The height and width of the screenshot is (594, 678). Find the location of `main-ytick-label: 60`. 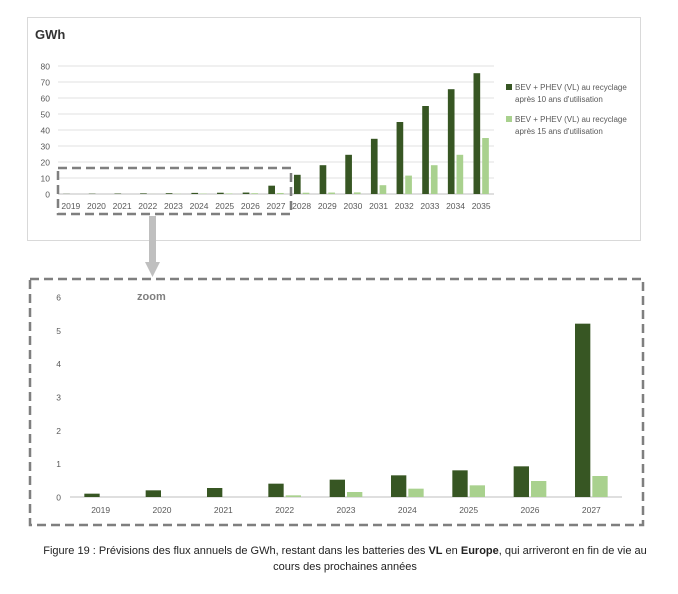

main-ytick-label: 60 is located at coordinates (46, 99).